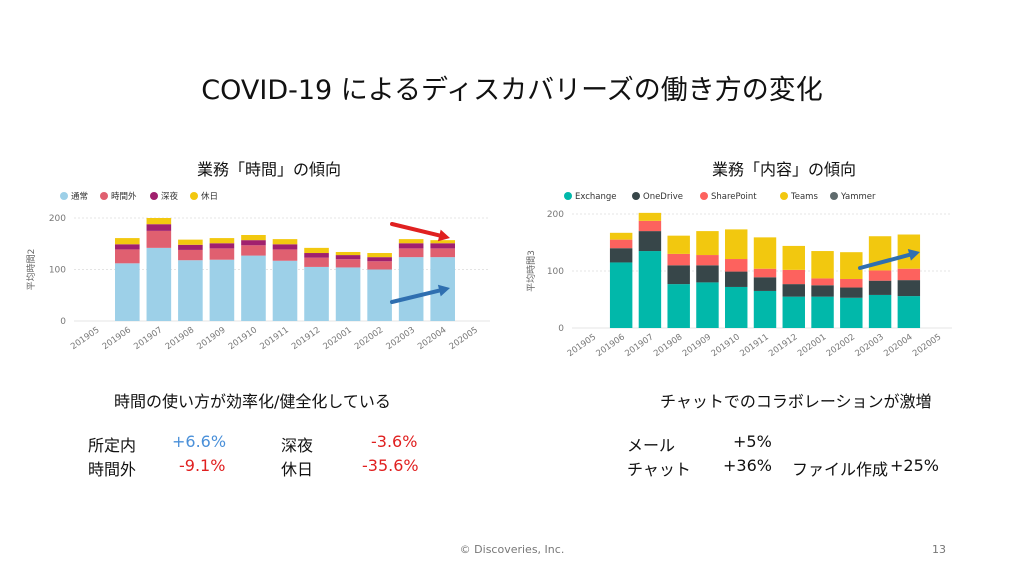 The height and width of the screenshot is (576, 1024). I want to click on stat-value-chat: +36%, so click(747, 465).